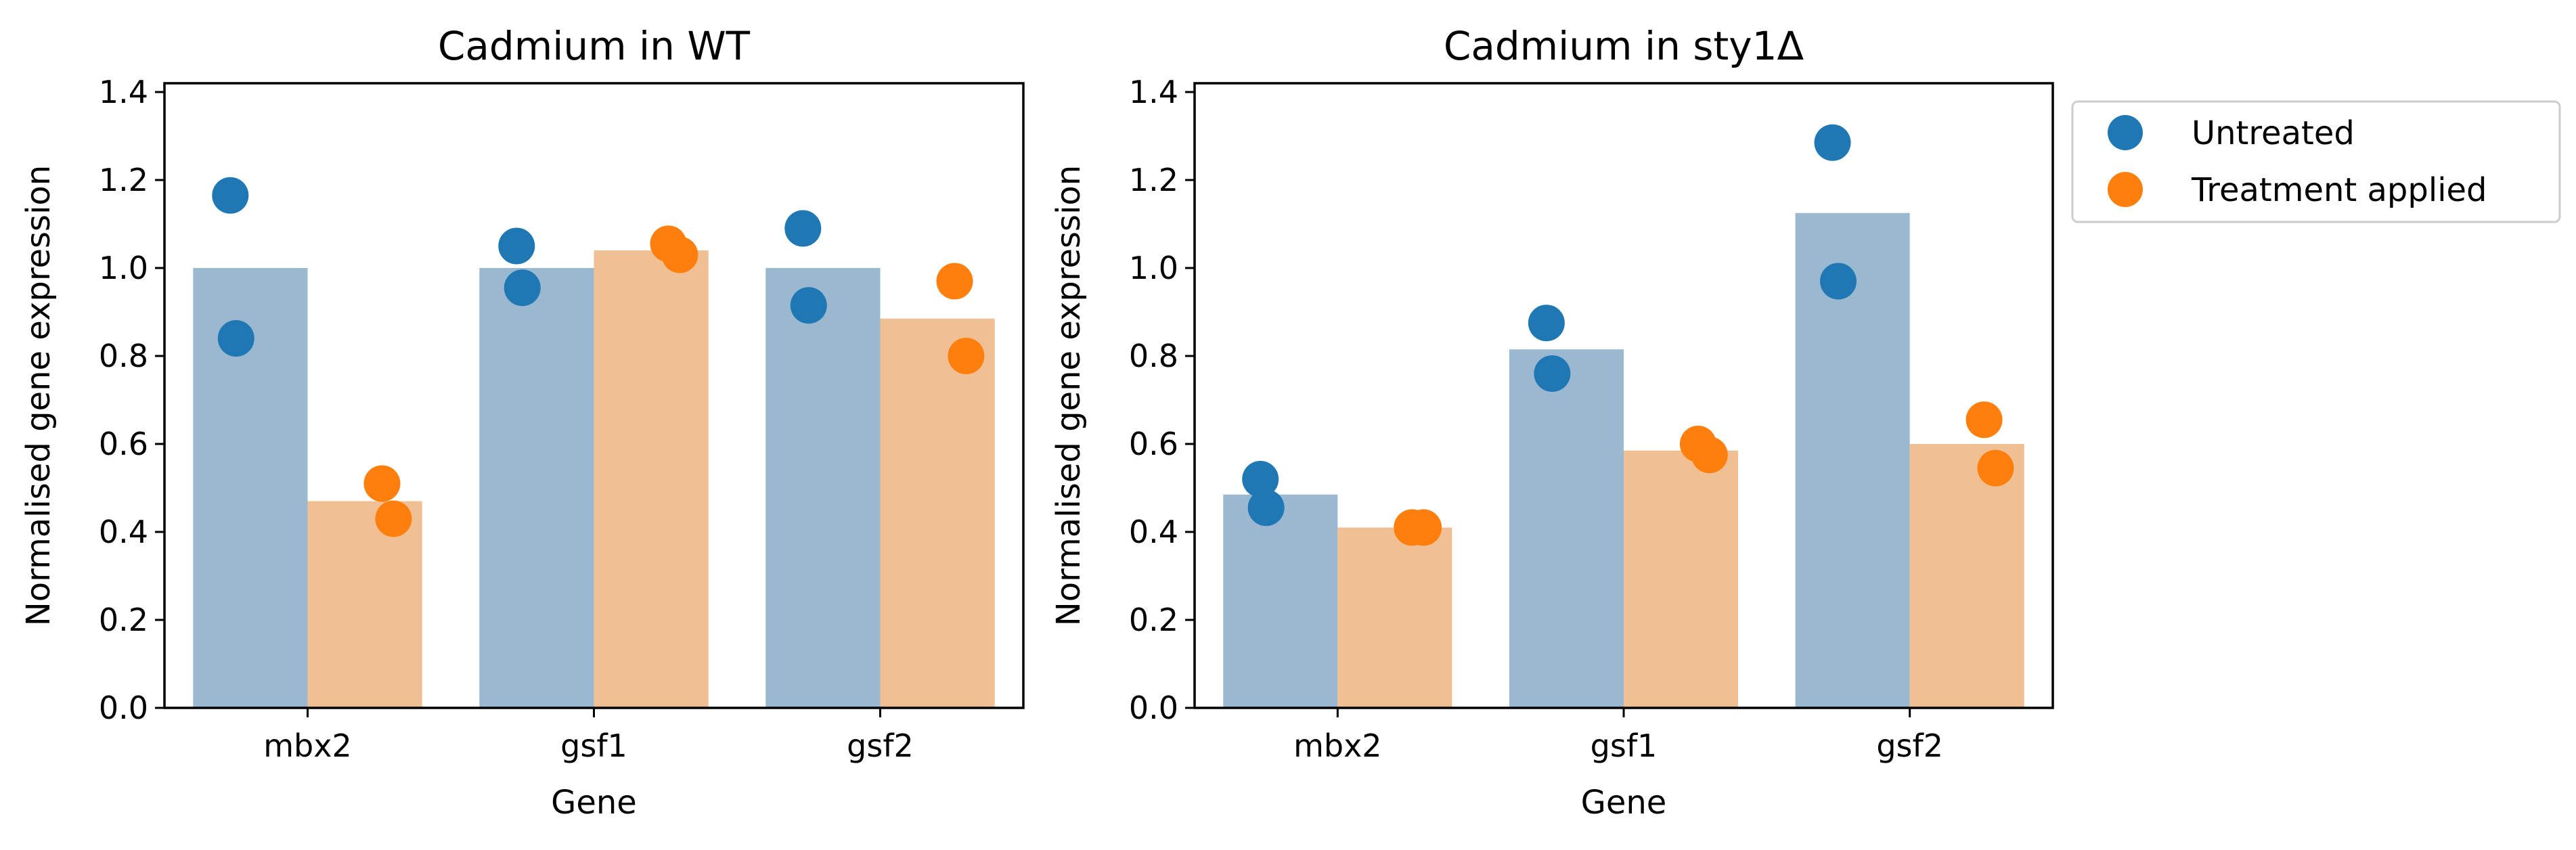  I want to click on legend: Untreated Treatment applied, so click(2316, 161).